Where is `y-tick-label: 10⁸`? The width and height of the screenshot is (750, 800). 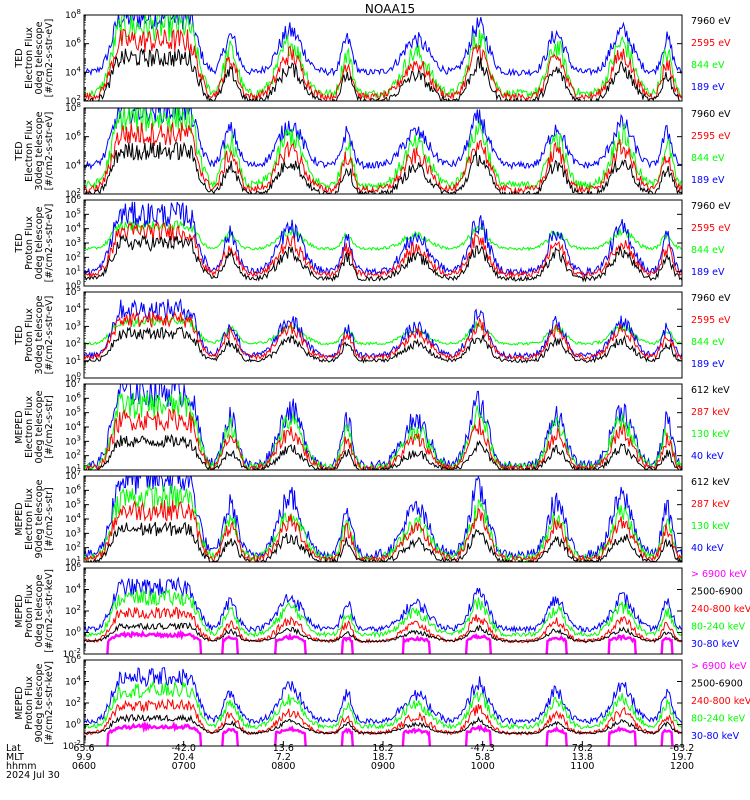 y-tick-label: 10⁸ is located at coordinates (73, 14).